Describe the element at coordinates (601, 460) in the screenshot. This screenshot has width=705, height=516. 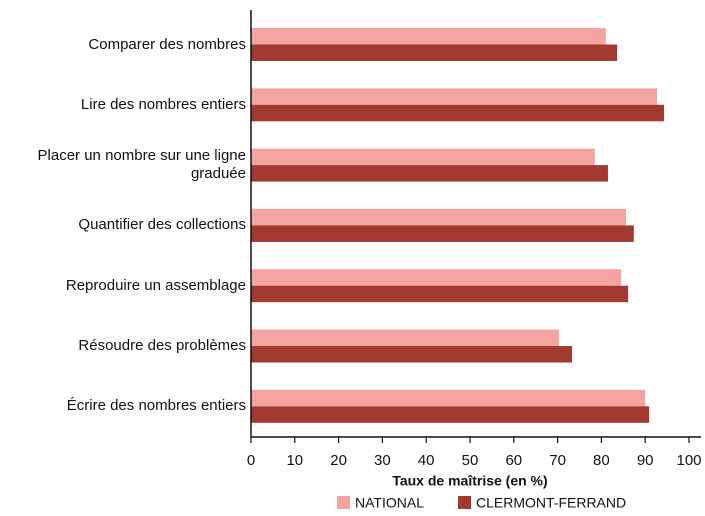
I see `x-tick-label: 80` at that location.